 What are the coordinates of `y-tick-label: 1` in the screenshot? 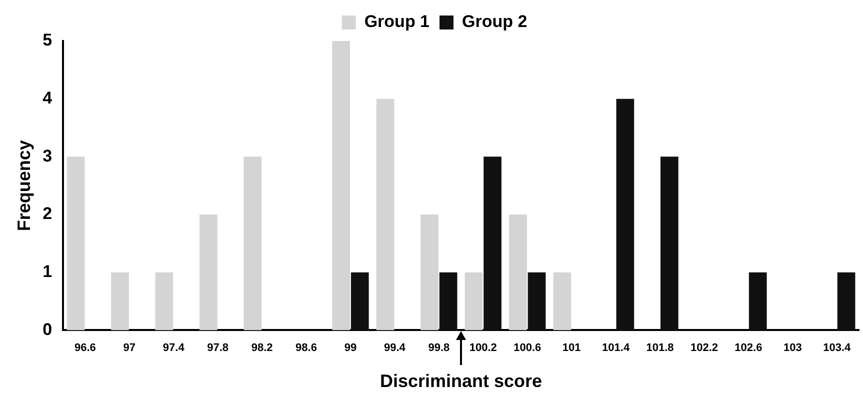 It's located at (47, 272).